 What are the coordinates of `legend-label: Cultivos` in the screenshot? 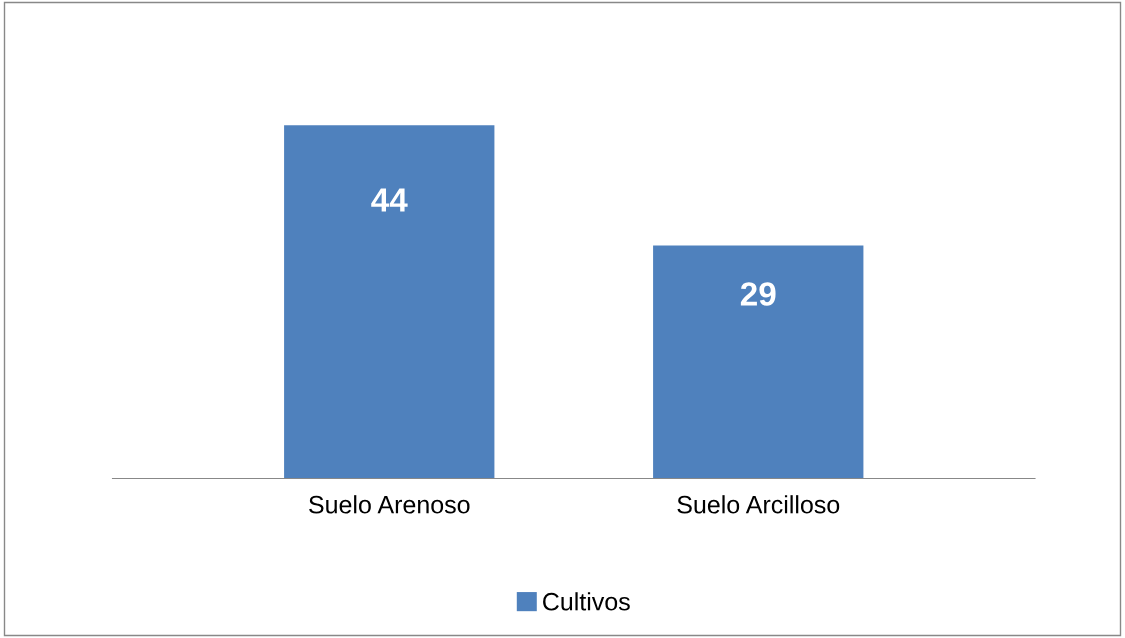 It's located at (586, 601).